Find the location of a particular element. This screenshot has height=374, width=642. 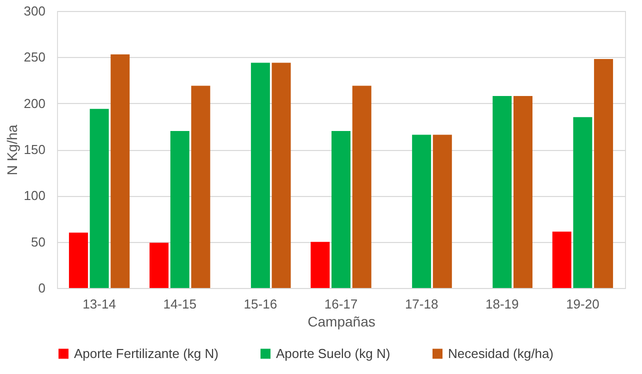

y-tick-label: 250 is located at coordinates (35, 57).